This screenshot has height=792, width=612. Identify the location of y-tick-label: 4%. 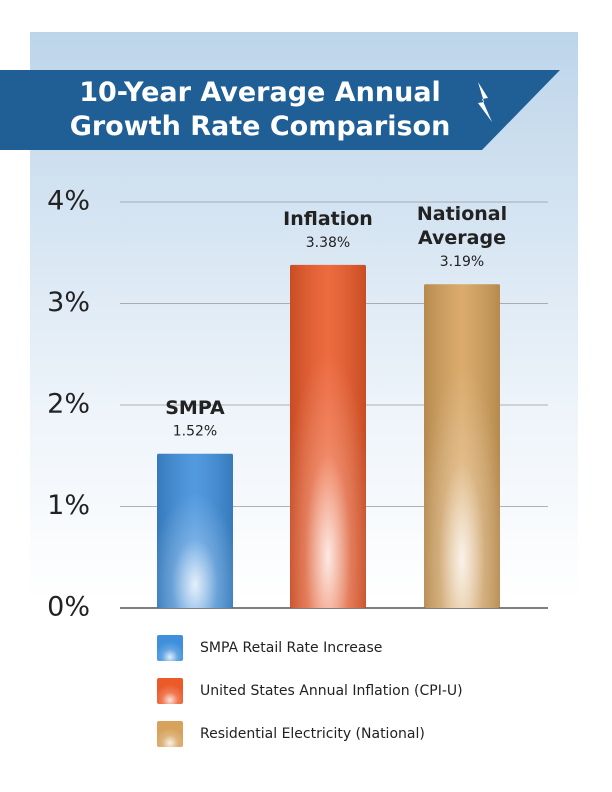
(68, 201).